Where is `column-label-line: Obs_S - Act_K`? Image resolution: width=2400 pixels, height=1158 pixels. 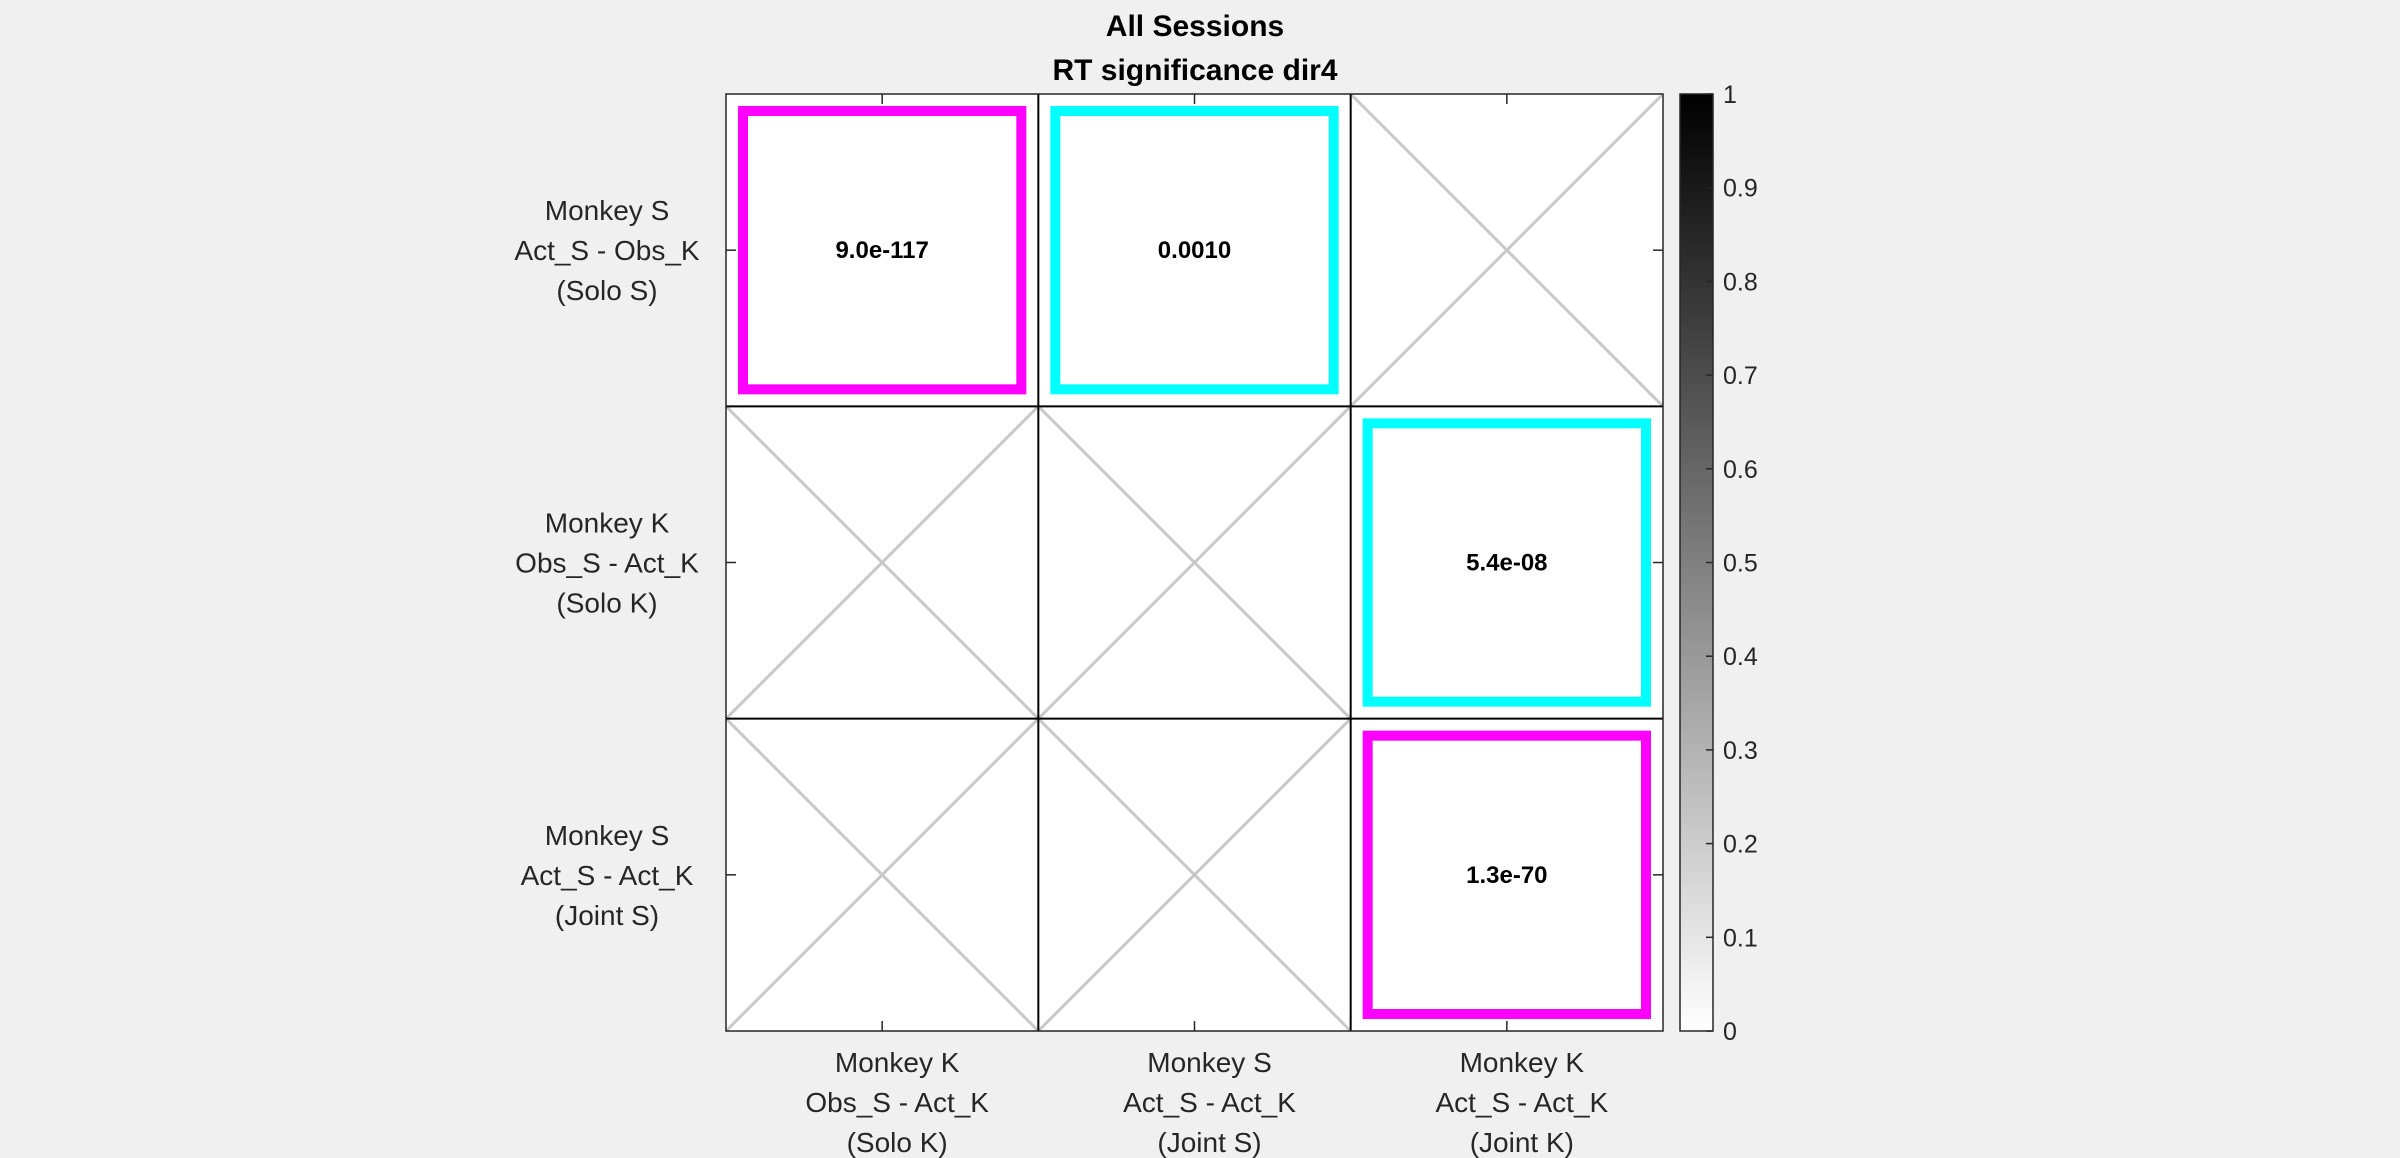
column-label-line: Obs_S - Act_K is located at coordinates (897, 1102).